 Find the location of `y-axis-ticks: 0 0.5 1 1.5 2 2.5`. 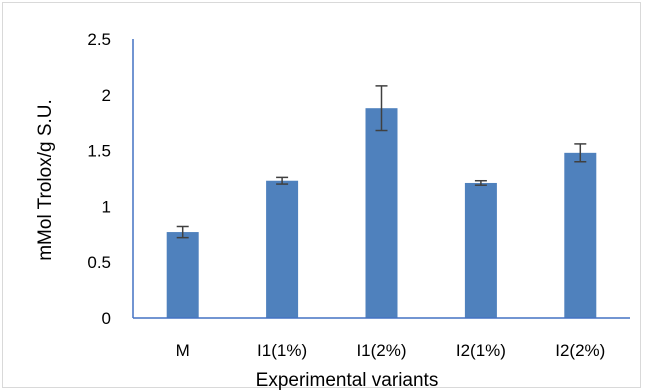

y-axis-ticks: 0 0.5 1 1.5 2 2.5 is located at coordinates (99, 179).